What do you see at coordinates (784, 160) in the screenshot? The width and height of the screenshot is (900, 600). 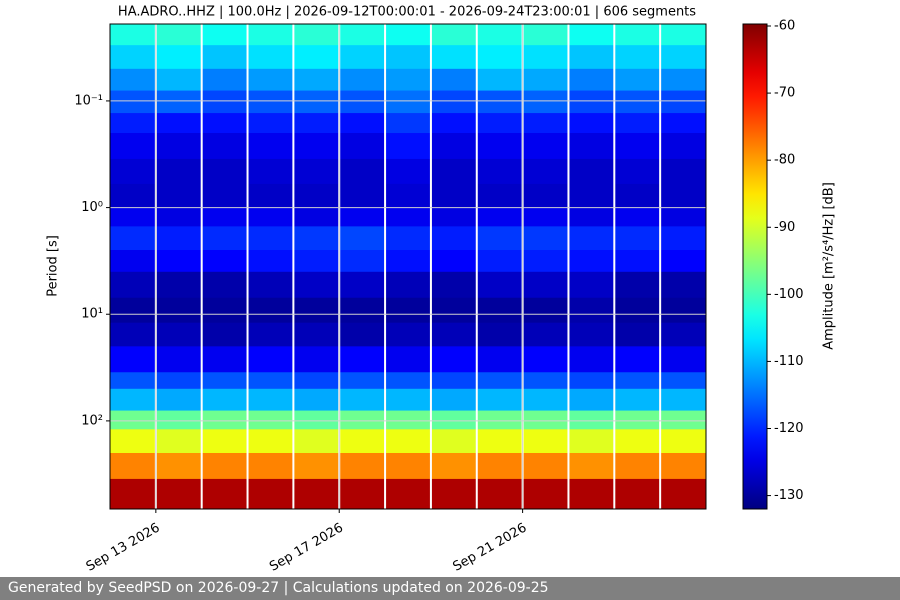 I see `colorbar-tick-label: -80` at bounding box center [784, 160].